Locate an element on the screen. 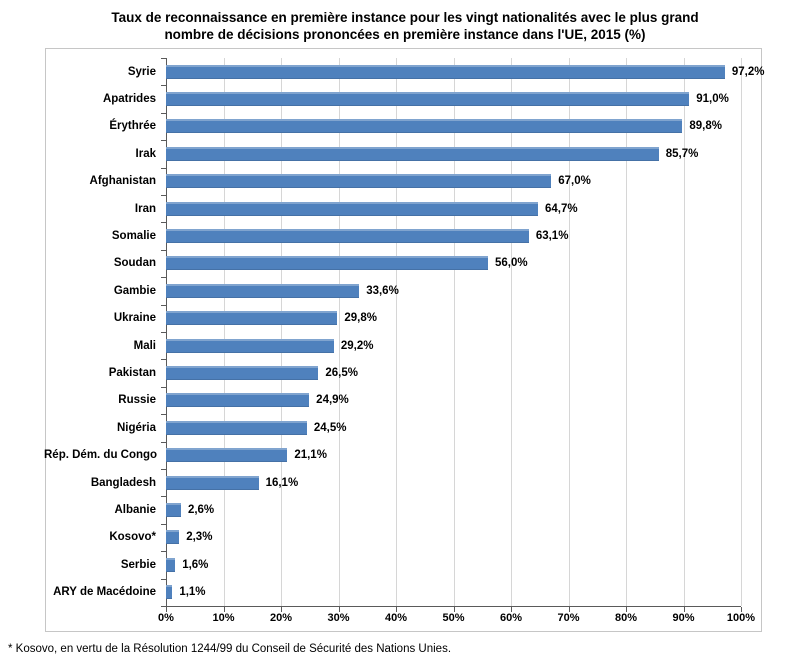 The image size is (810, 672). category-label: Pakistan is located at coordinates (132, 373).